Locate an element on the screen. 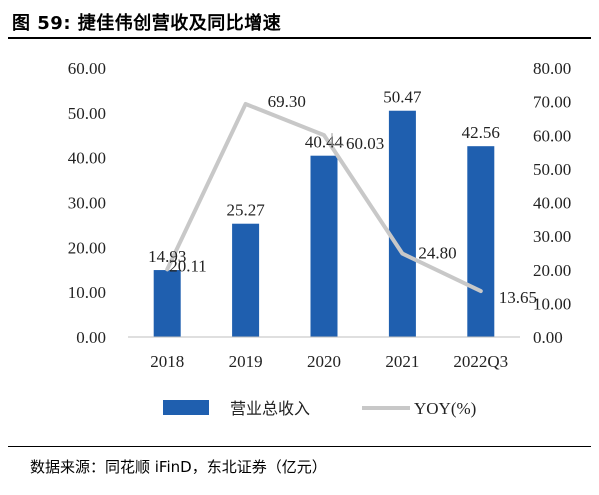 The height and width of the screenshot is (495, 599). x-axis-tick-label: 2021 is located at coordinates (402, 361).